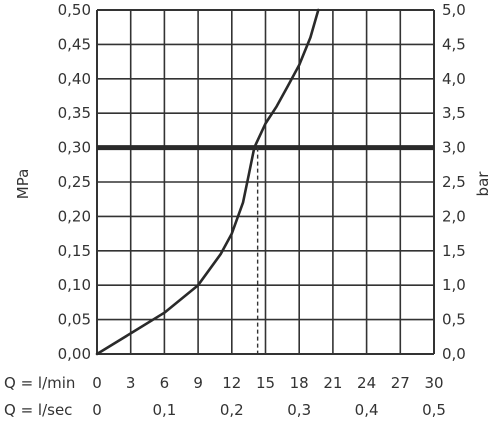 Image resolution: width=500 pixels, height=423 pixels. I want to click on x-tick-label-primary: 3, so click(131, 383).